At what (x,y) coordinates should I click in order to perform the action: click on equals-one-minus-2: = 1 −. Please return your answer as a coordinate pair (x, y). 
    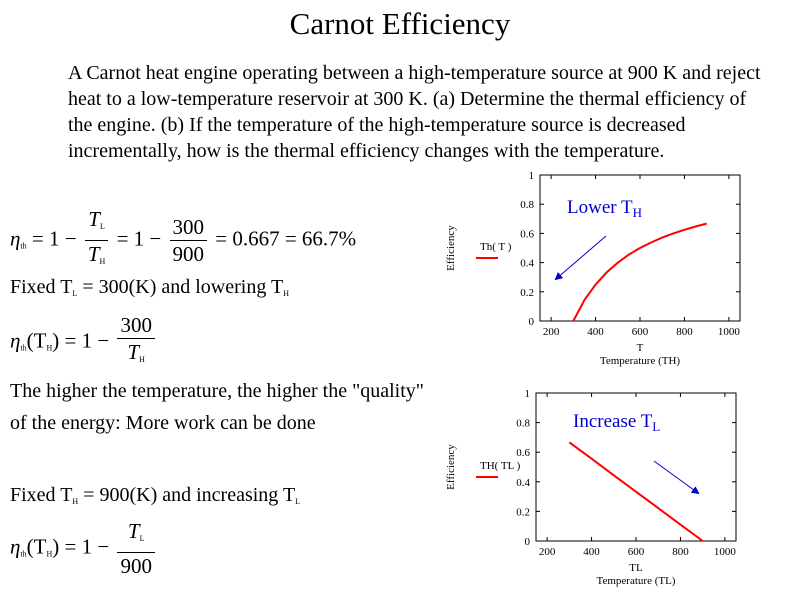
    Looking at the image, I should click on (139, 238).